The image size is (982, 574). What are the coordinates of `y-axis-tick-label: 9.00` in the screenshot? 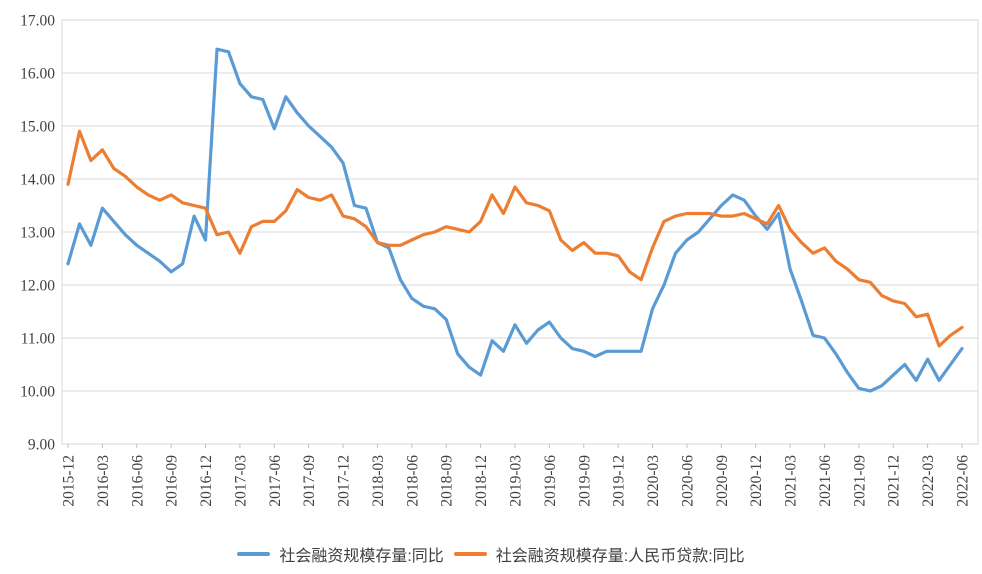 It's located at (41, 445).